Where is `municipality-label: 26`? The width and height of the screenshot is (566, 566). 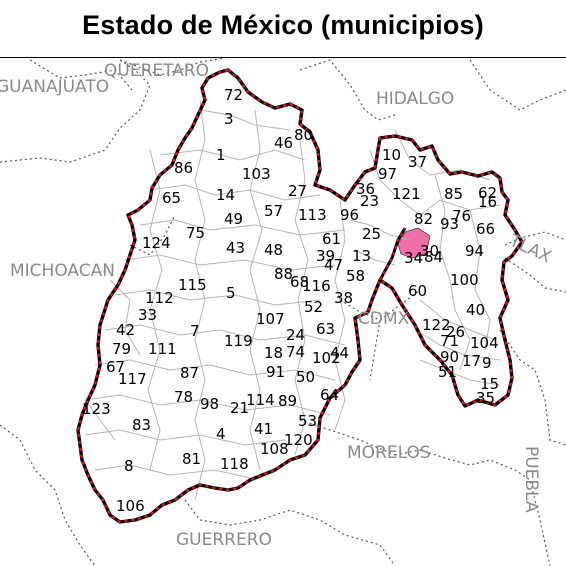
municipality-label: 26 is located at coordinates (455, 332).